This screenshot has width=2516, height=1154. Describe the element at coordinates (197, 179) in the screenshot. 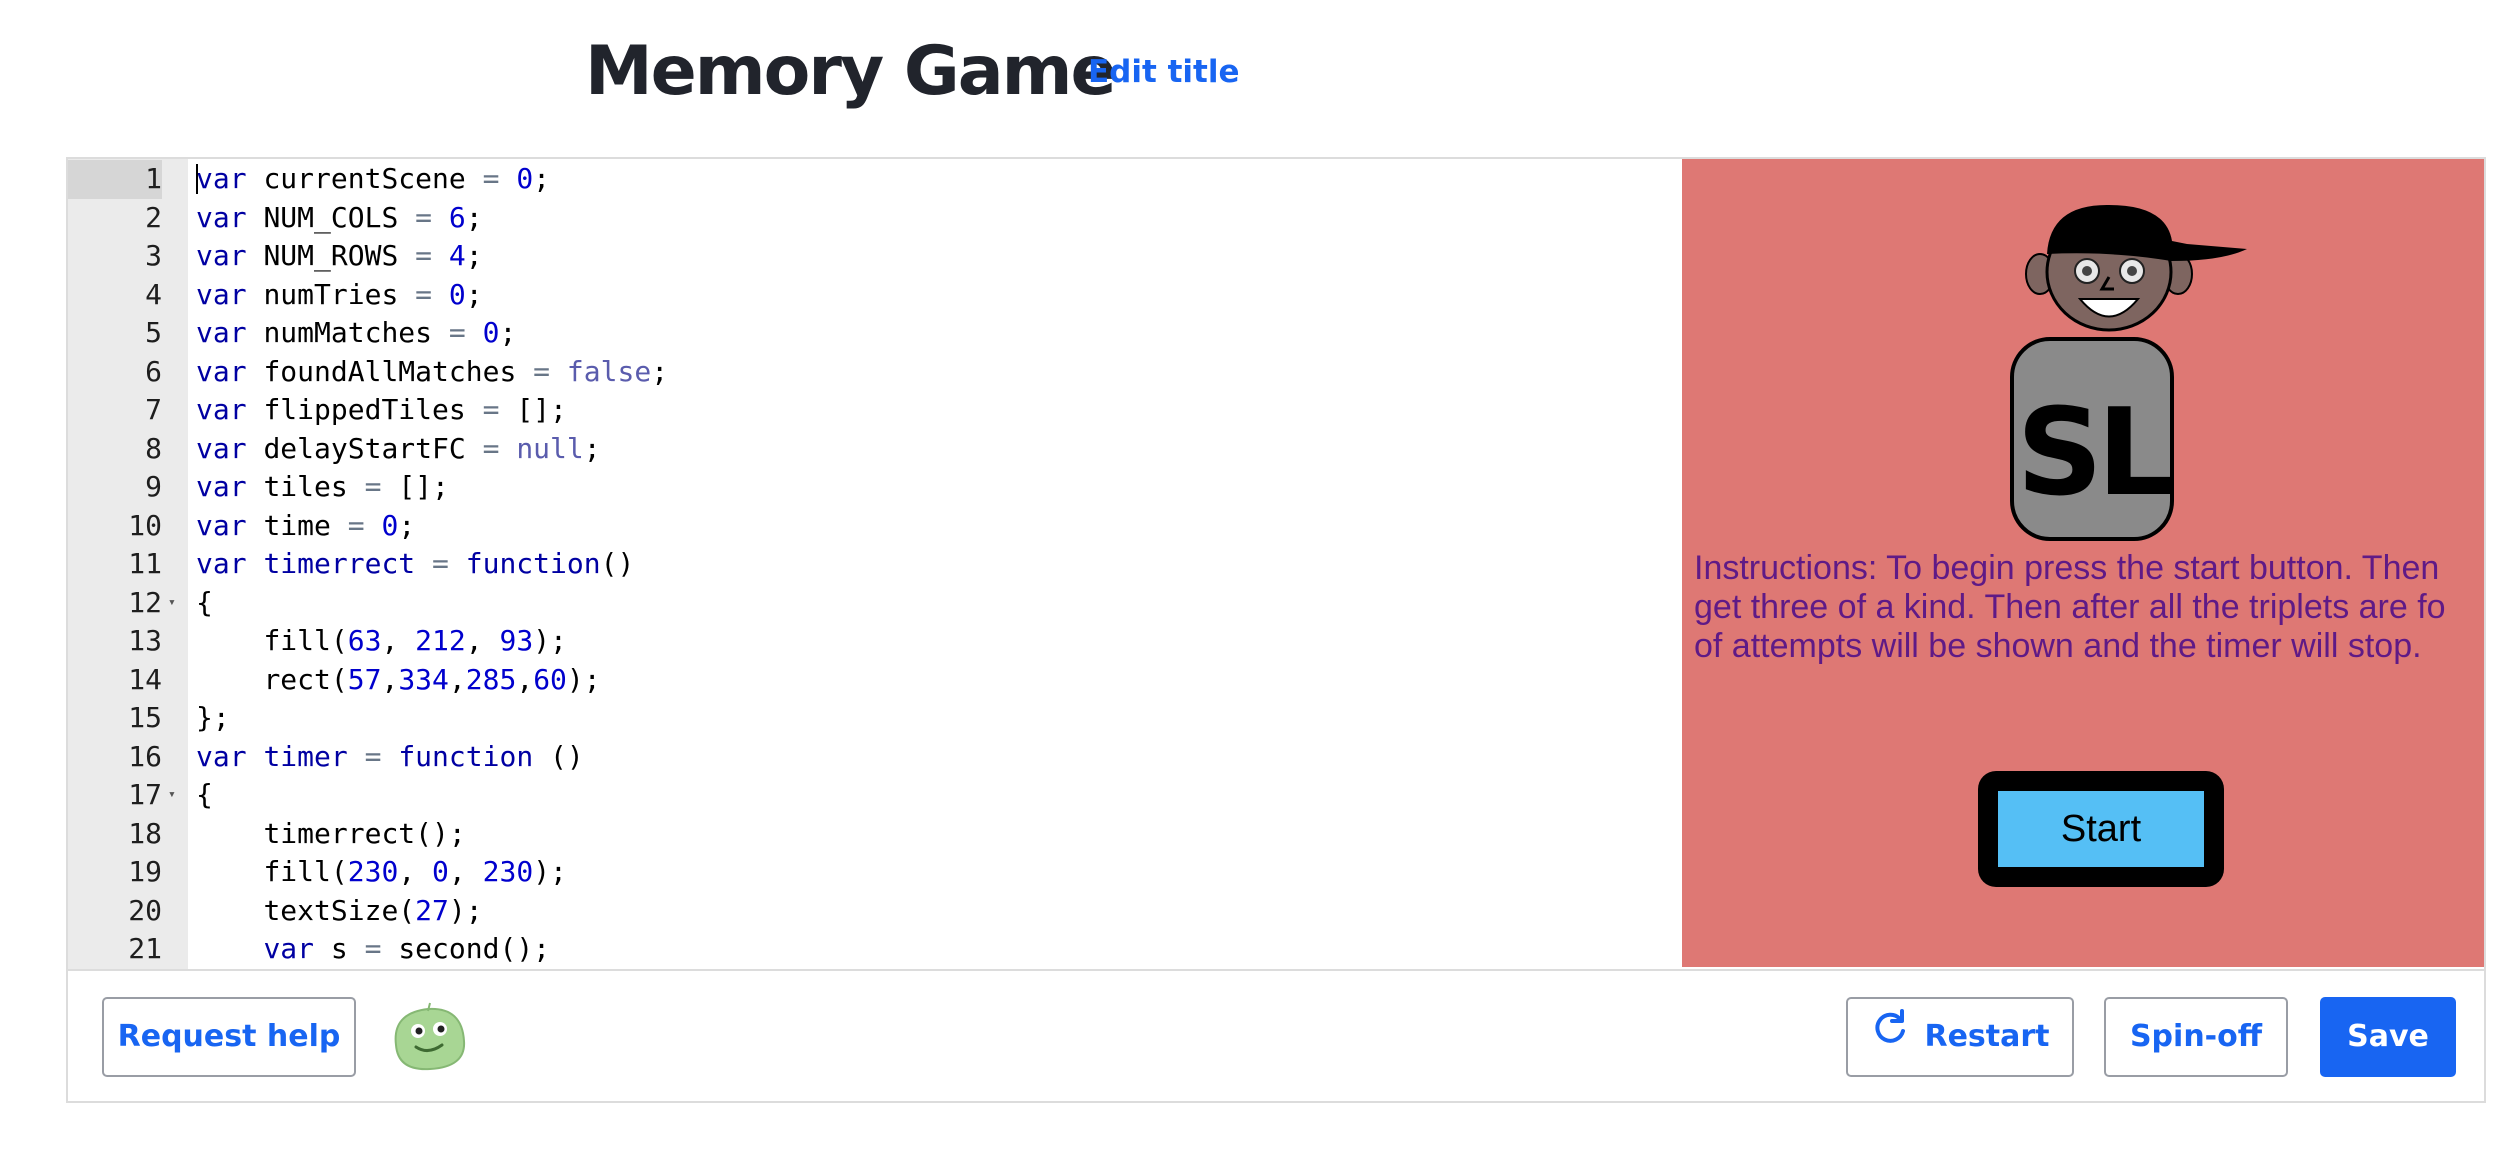

I see `text-cursor` at that location.